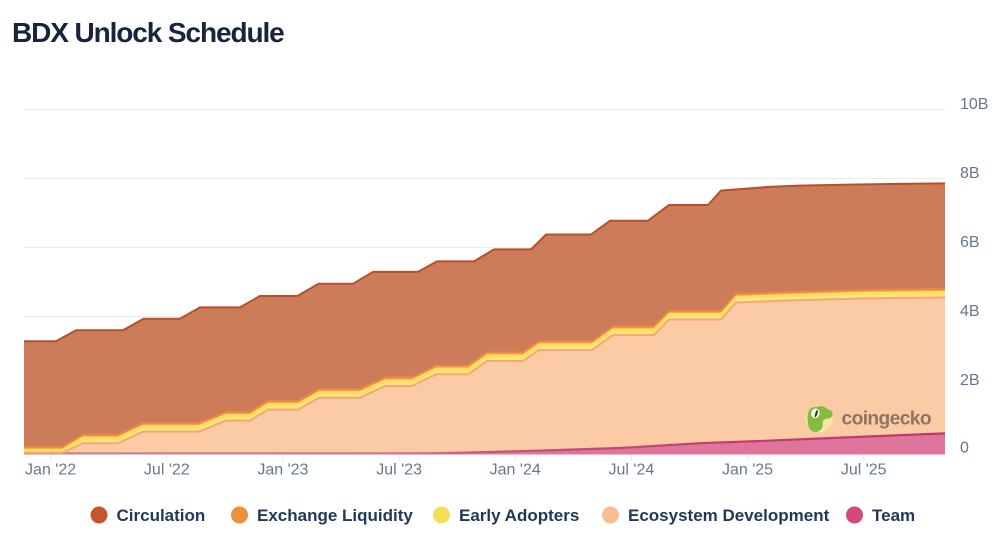 This screenshot has width=1000, height=542. What do you see at coordinates (519, 515) in the screenshot?
I see `svg-text: Early Adopters` at bounding box center [519, 515].